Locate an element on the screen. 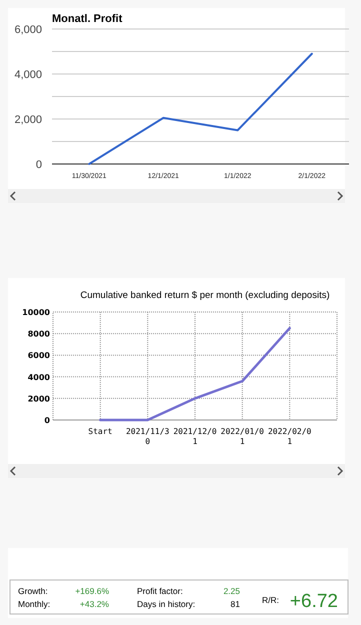  x-tick-label: 2022/01/01 is located at coordinates (242, 436).